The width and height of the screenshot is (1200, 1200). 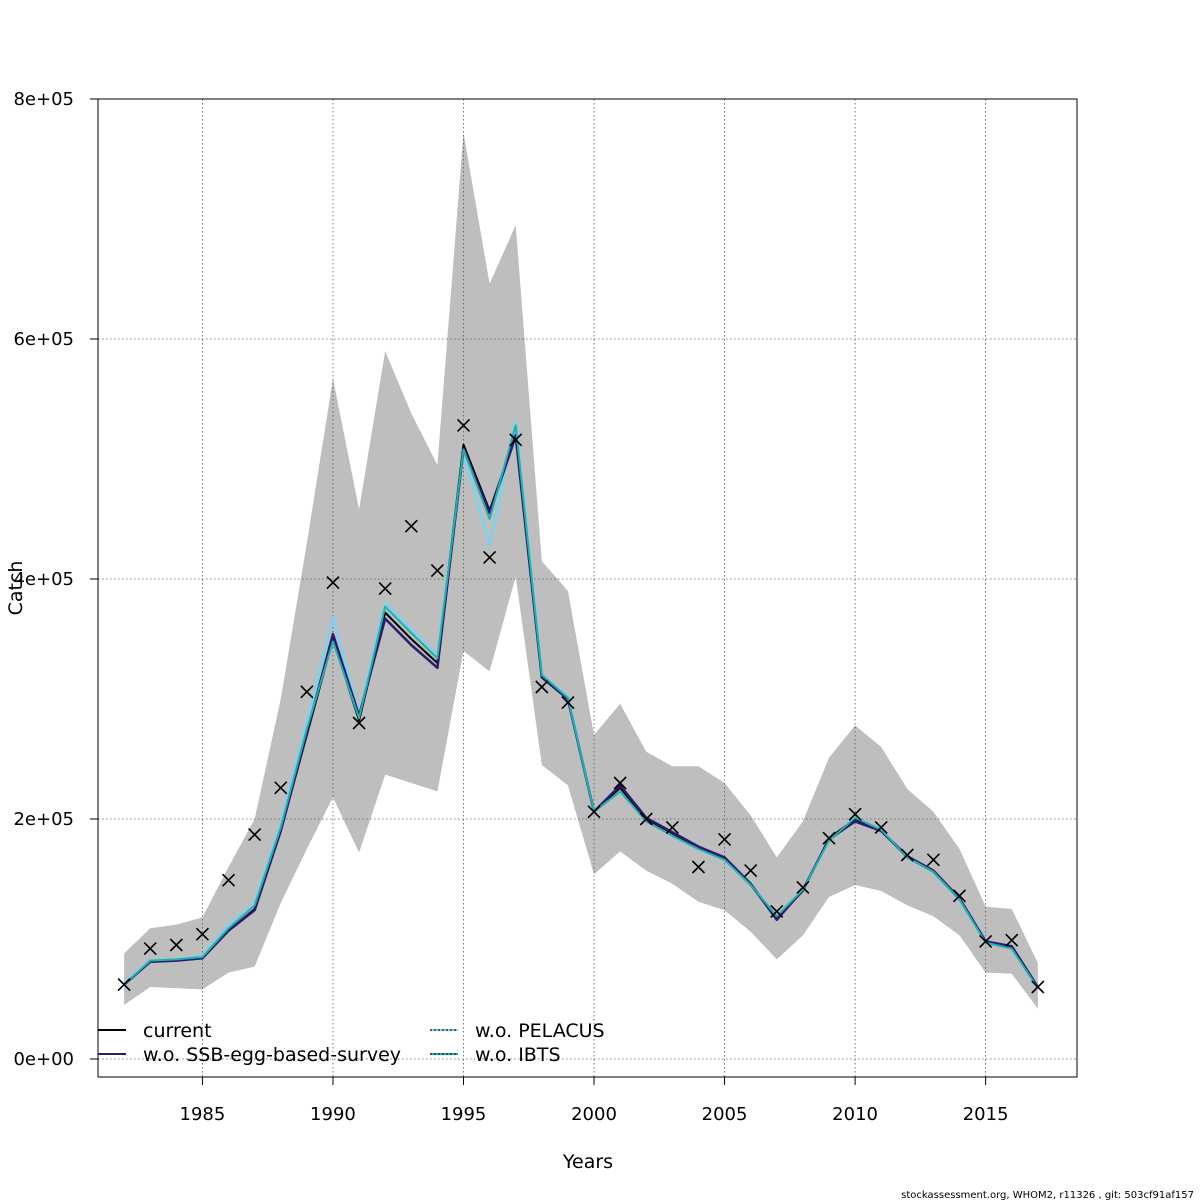 I want to click on legend-label-w-o-ibts: w.o. IBTS, so click(x=518, y=1055).